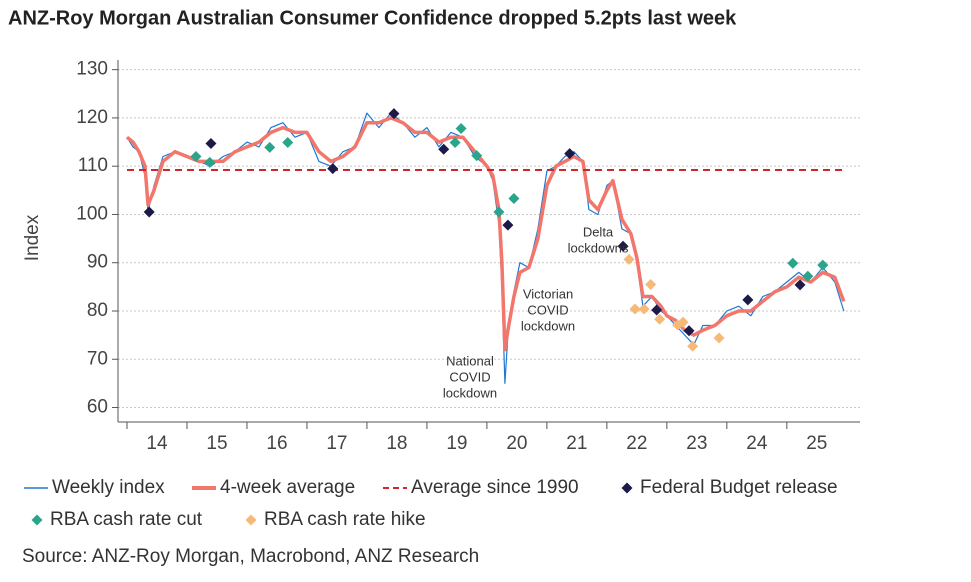 The width and height of the screenshot is (971, 582). I want to click on legend-label: RBA cash rate cut, so click(126, 519).